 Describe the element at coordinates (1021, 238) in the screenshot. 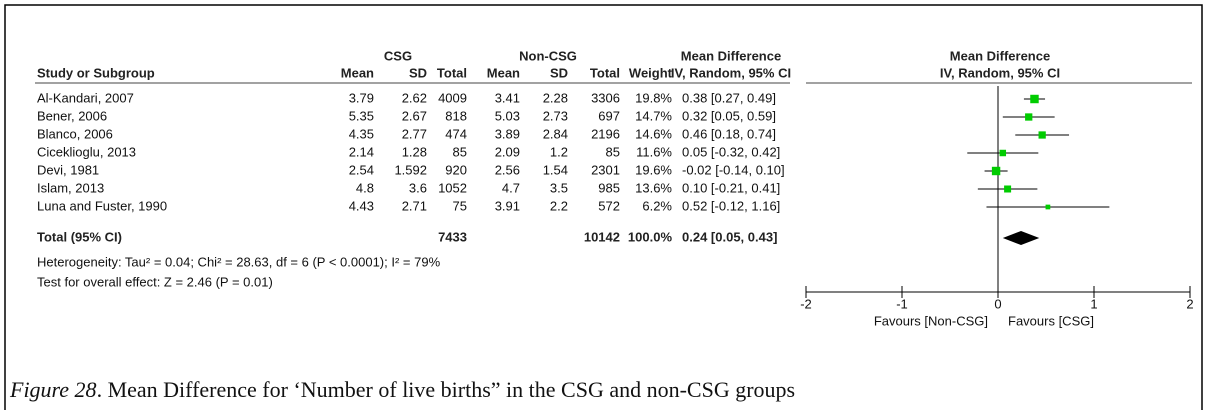

I see `summary-diamond` at that location.